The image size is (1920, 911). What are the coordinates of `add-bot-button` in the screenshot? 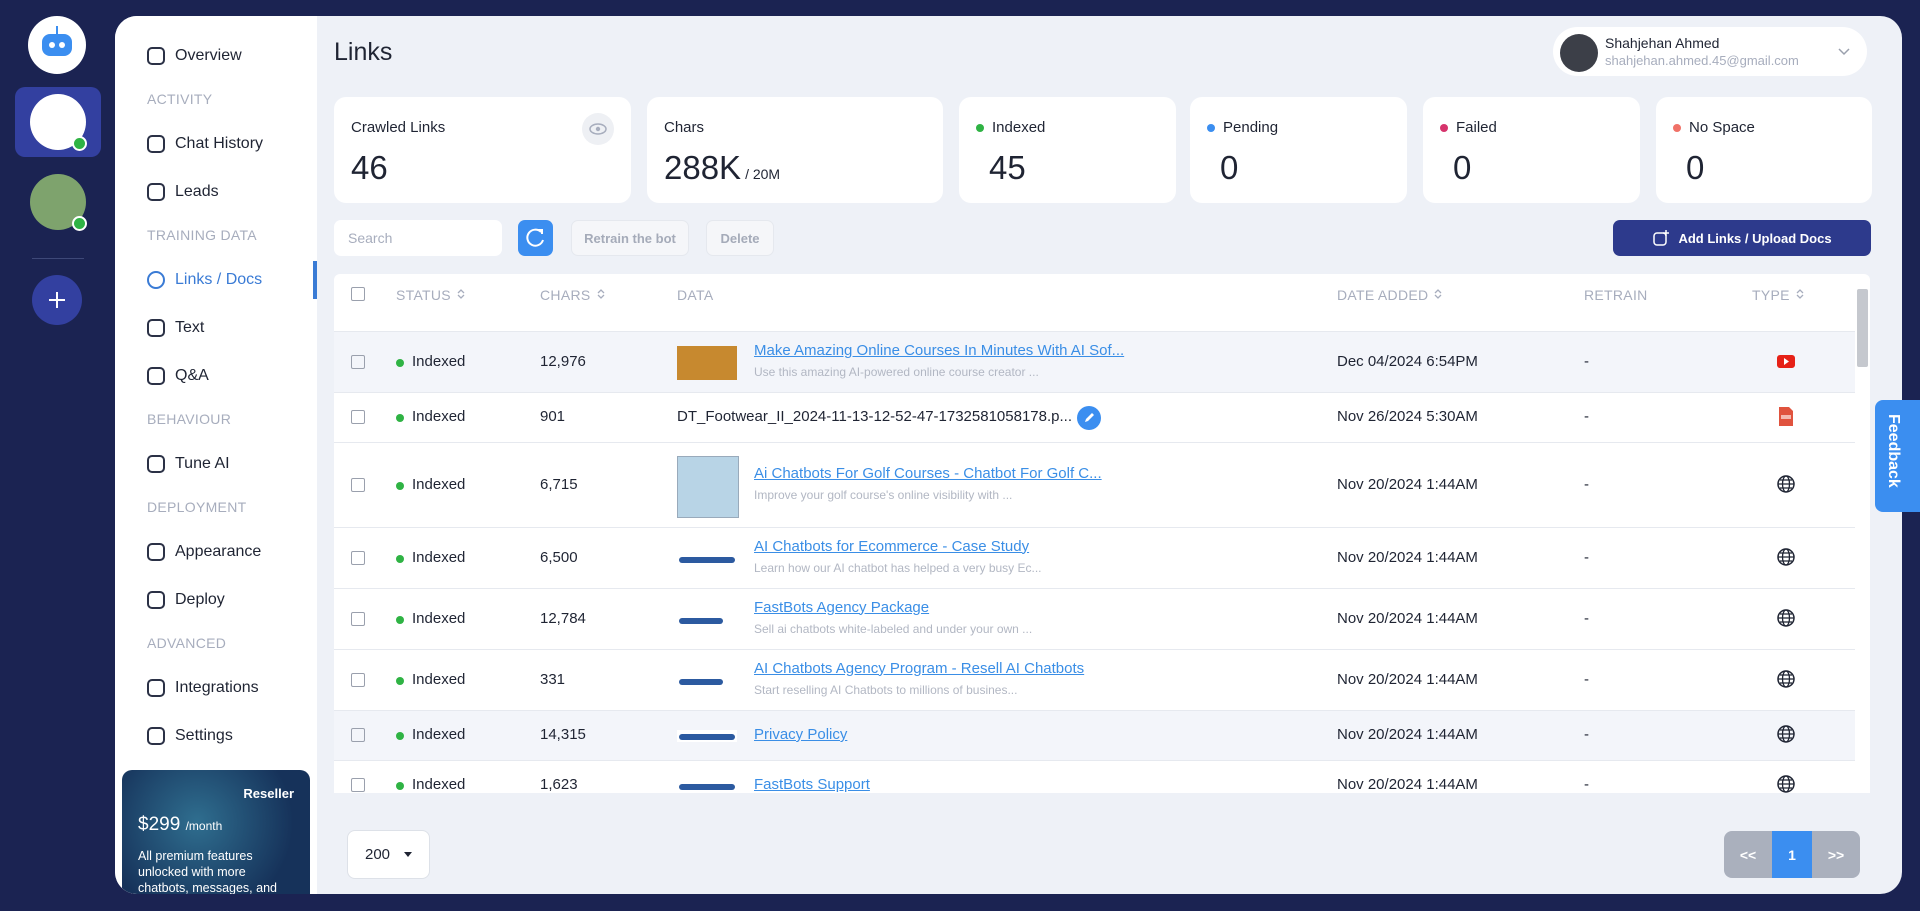 It's located at (57, 300).